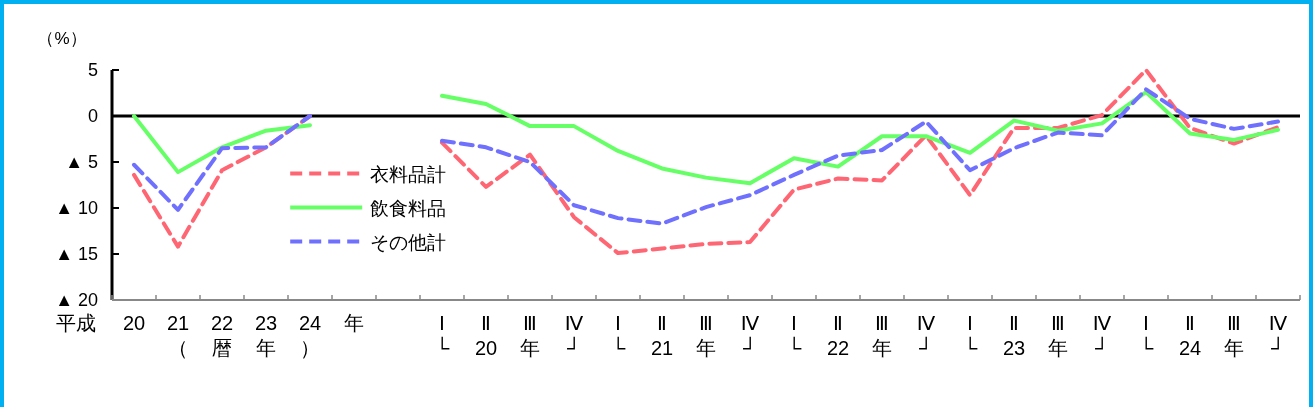 The image size is (1313, 407). I want to click on y-tick-label: ▲ 10, so click(76, 208).